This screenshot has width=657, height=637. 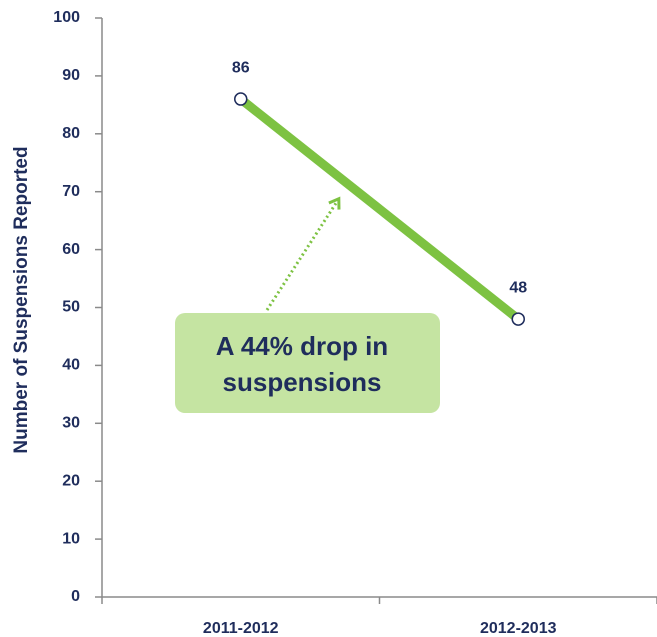 I want to click on annotation-text: suspensions, so click(x=302, y=382).